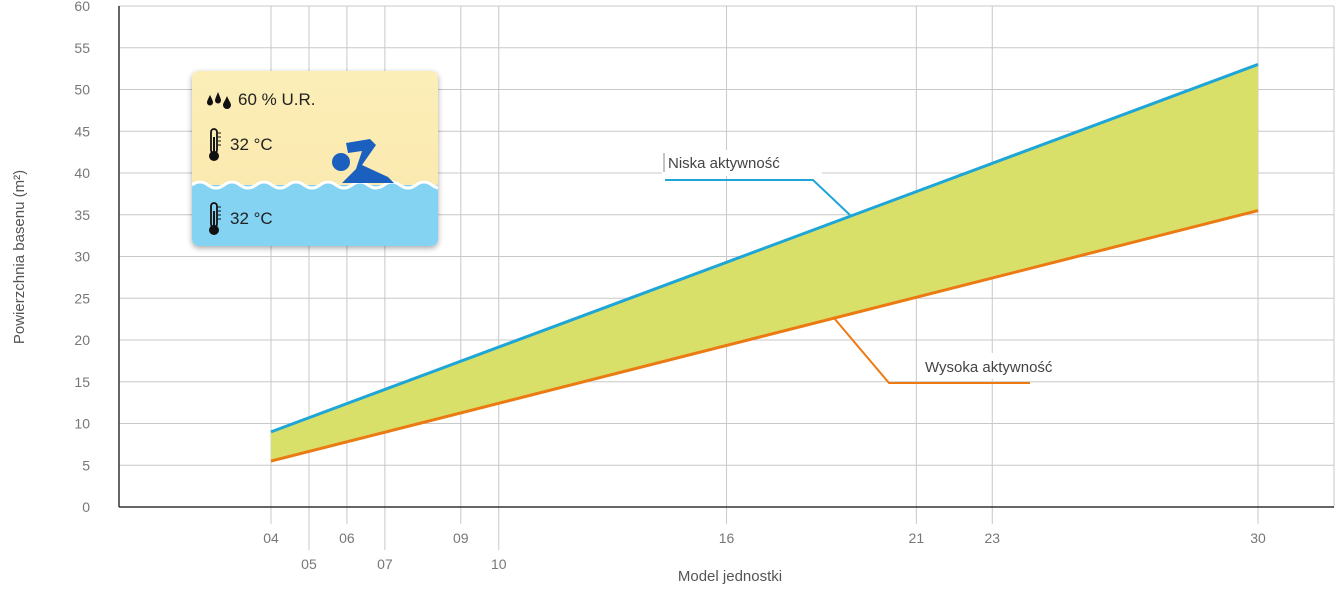 This screenshot has height=592, width=1340. What do you see at coordinates (499, 564) in the screenshot?
I see `x-tick-label: 10` at bounding box center [499, 564].